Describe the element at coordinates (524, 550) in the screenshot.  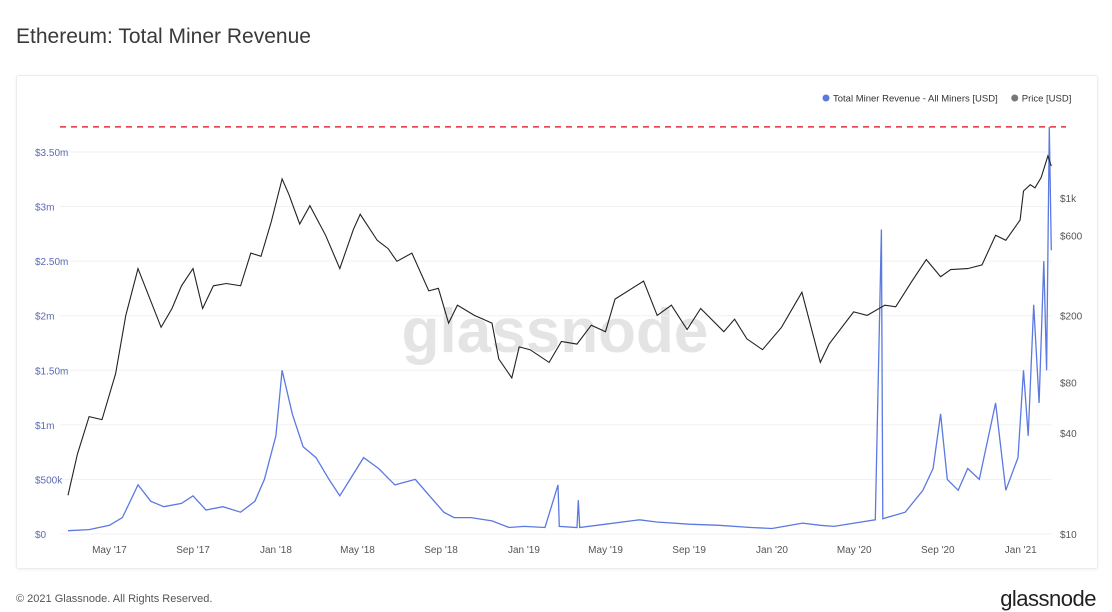
I see `x-tick-label: Jan '19` at that location.